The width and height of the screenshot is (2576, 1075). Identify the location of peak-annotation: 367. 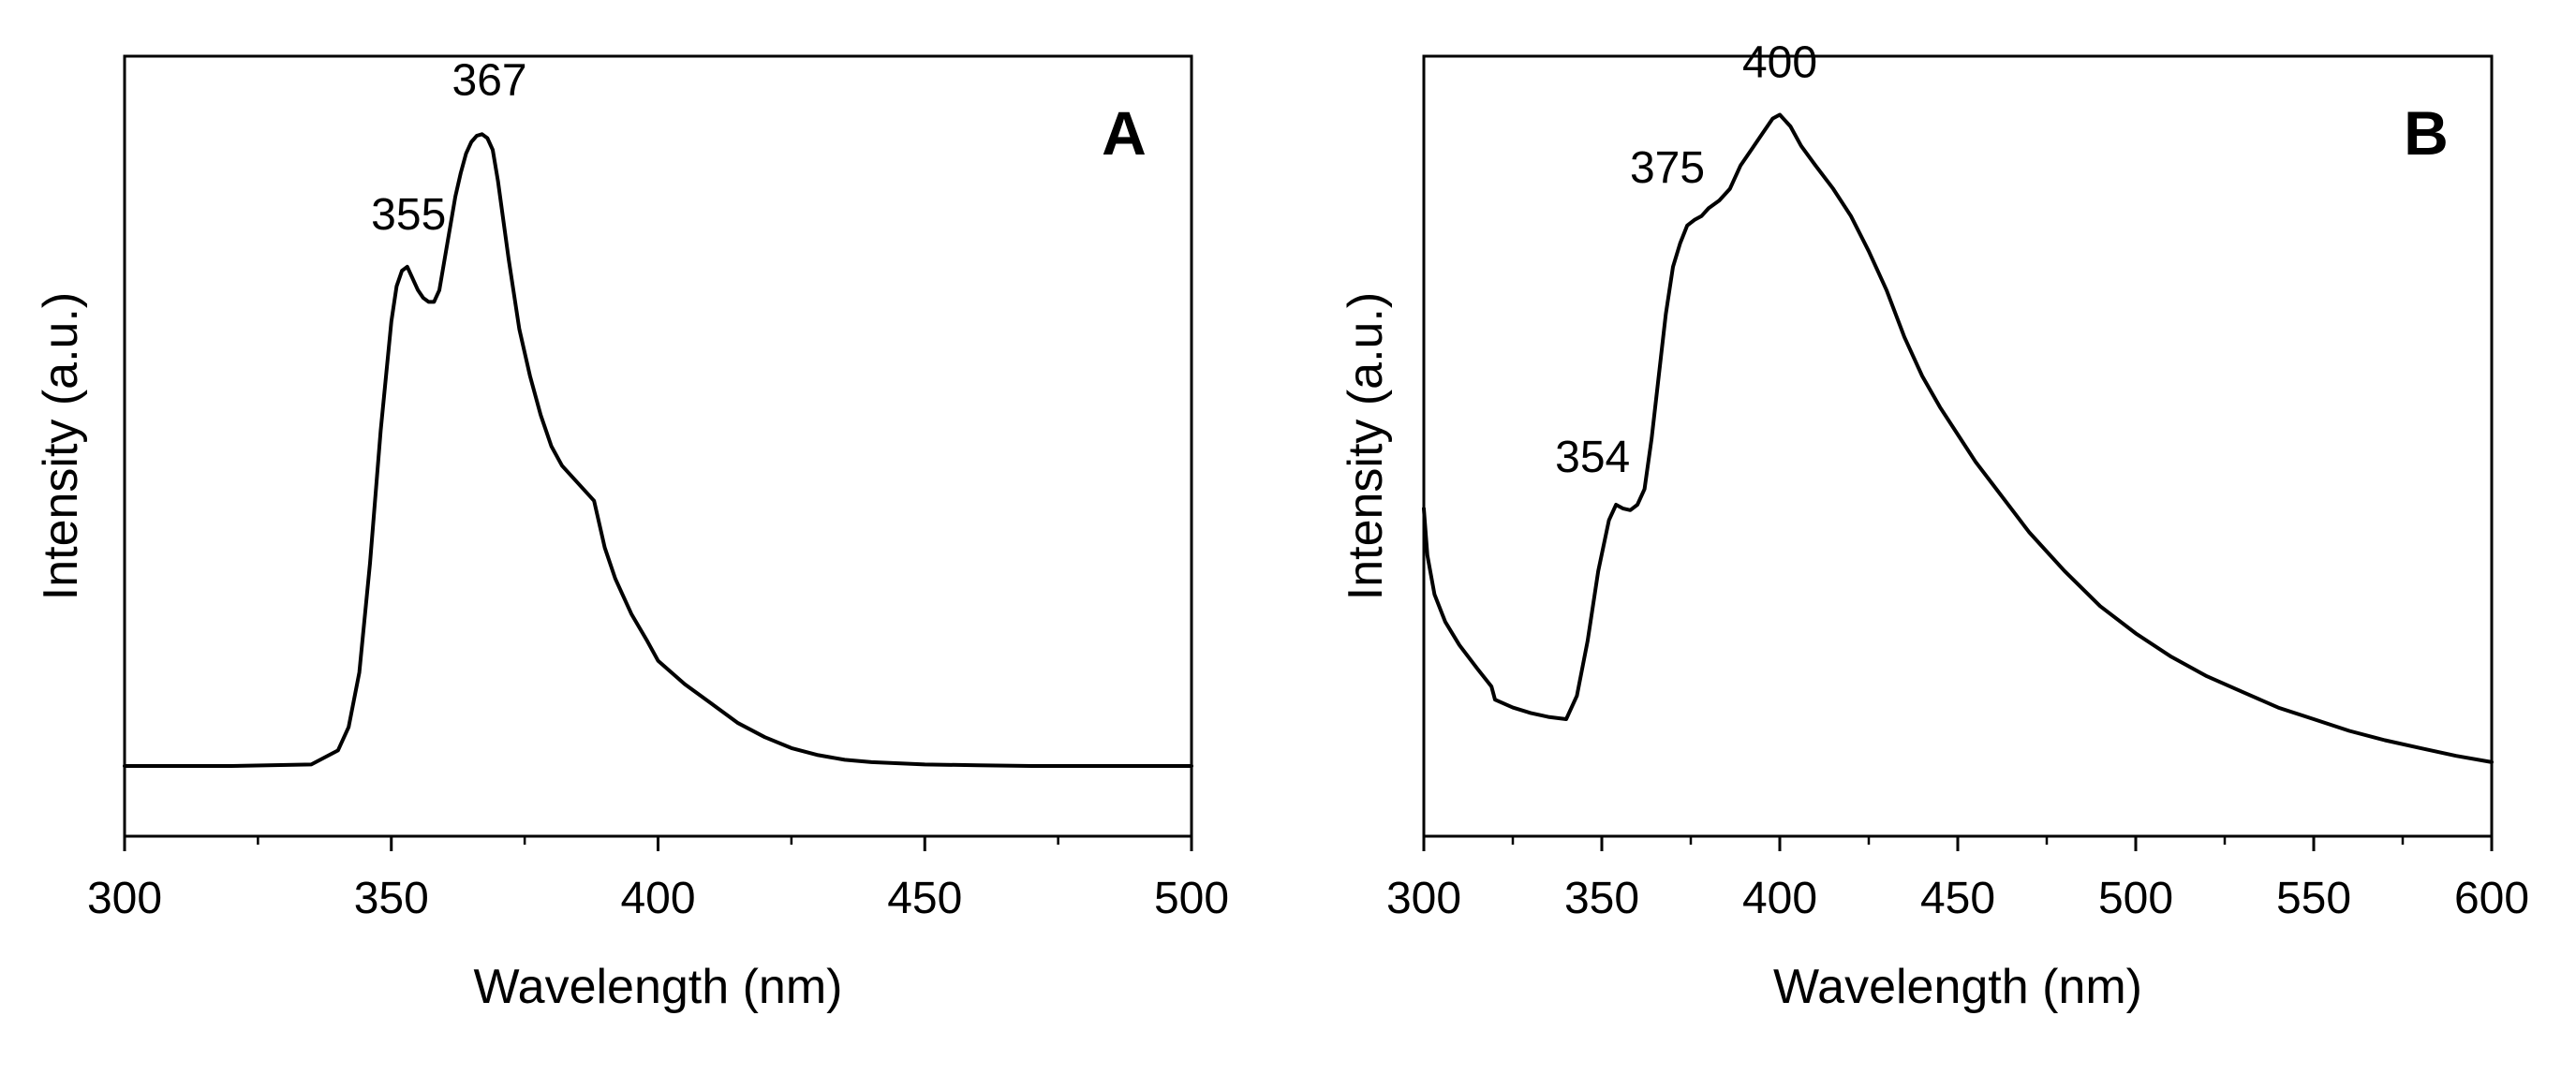
(490, 80).